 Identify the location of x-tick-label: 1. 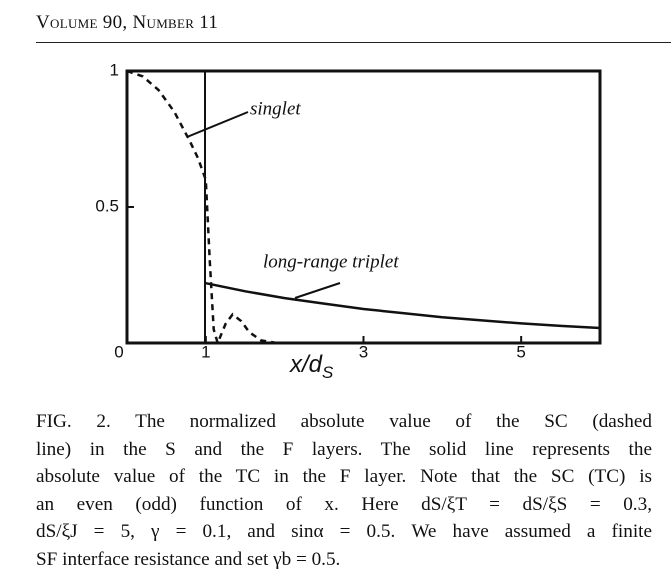
(205, 351).